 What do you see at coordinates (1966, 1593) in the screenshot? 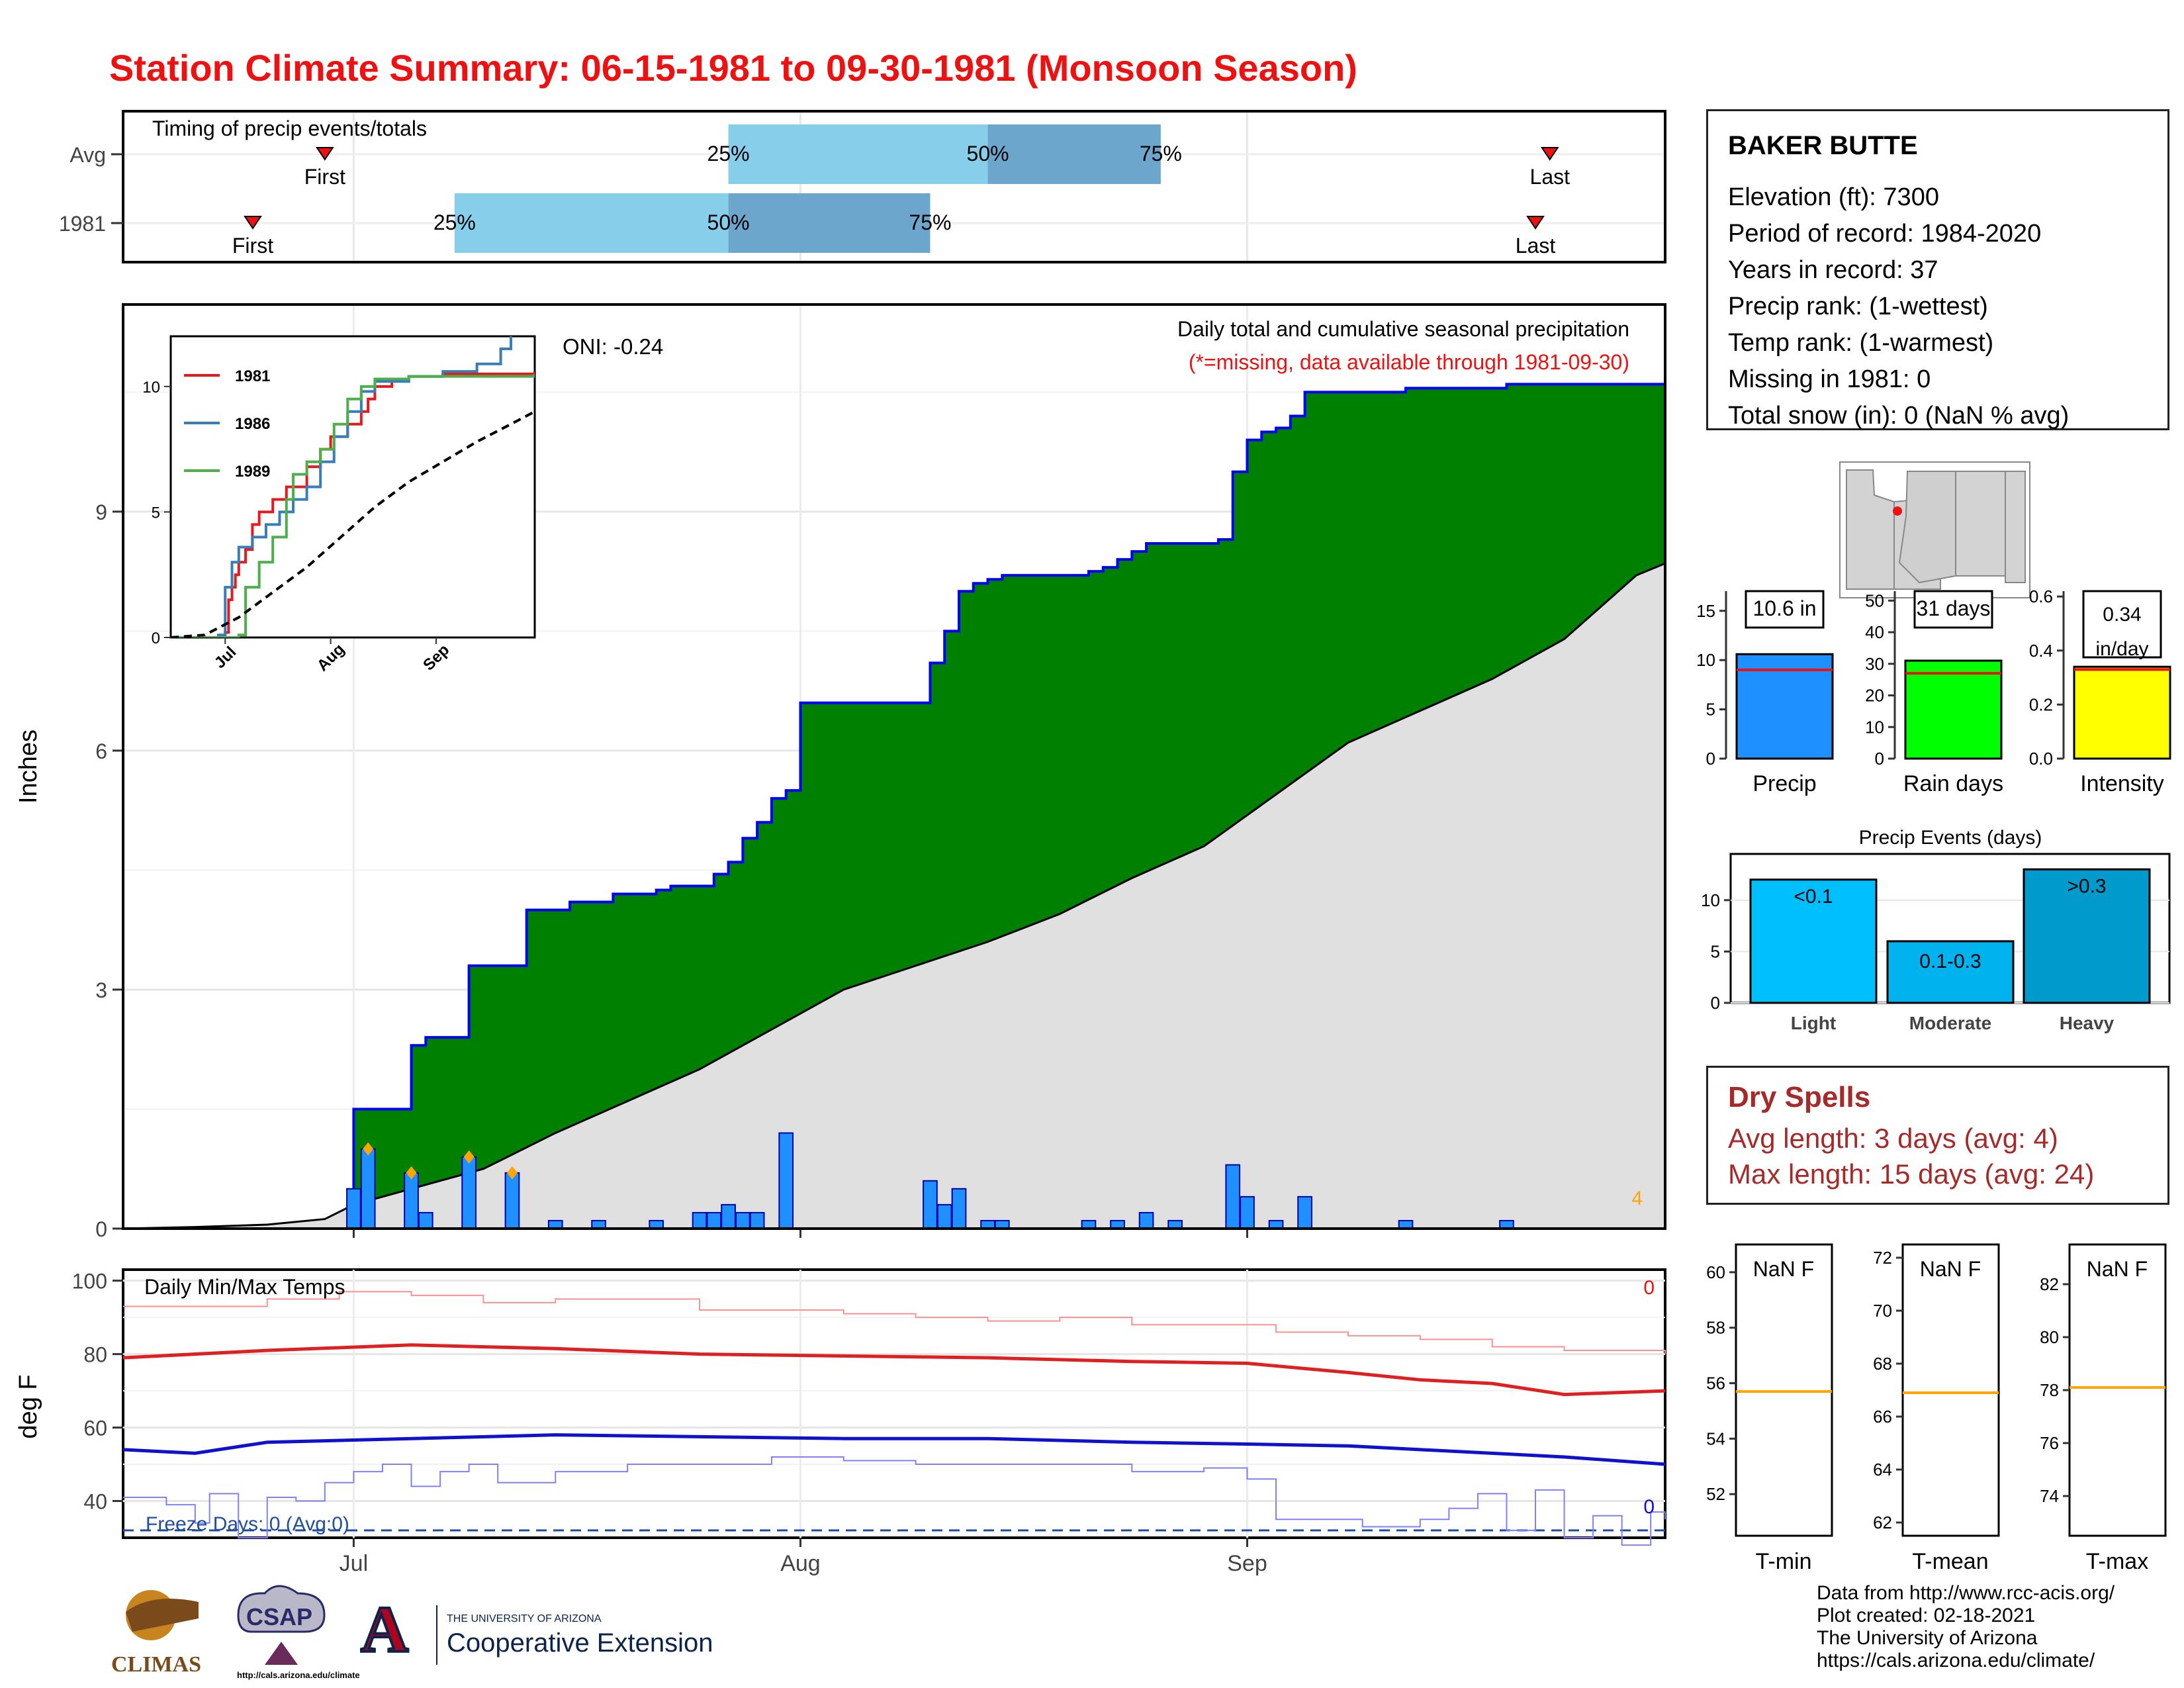
I see `footer-data-source: Data from http://www.rcc-acis.org/` at bounding box center [1966, 1593].